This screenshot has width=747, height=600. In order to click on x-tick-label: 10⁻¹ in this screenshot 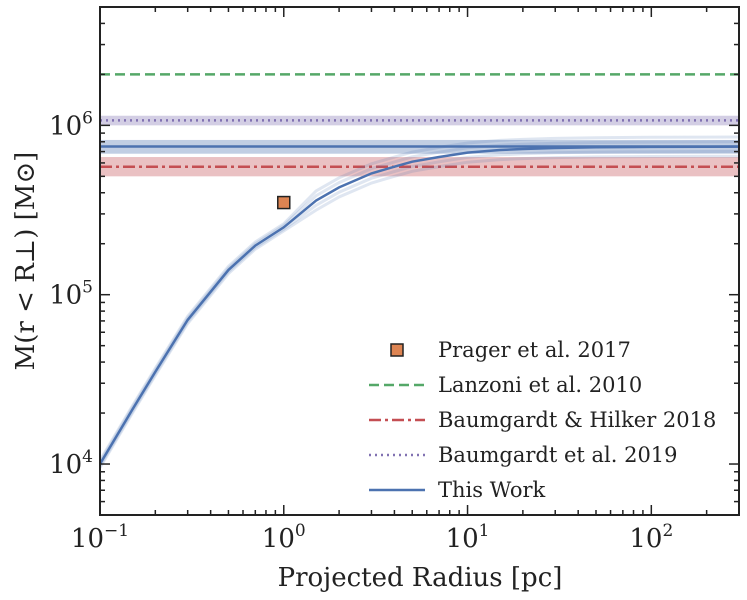, I will do `click(100, 537)`.